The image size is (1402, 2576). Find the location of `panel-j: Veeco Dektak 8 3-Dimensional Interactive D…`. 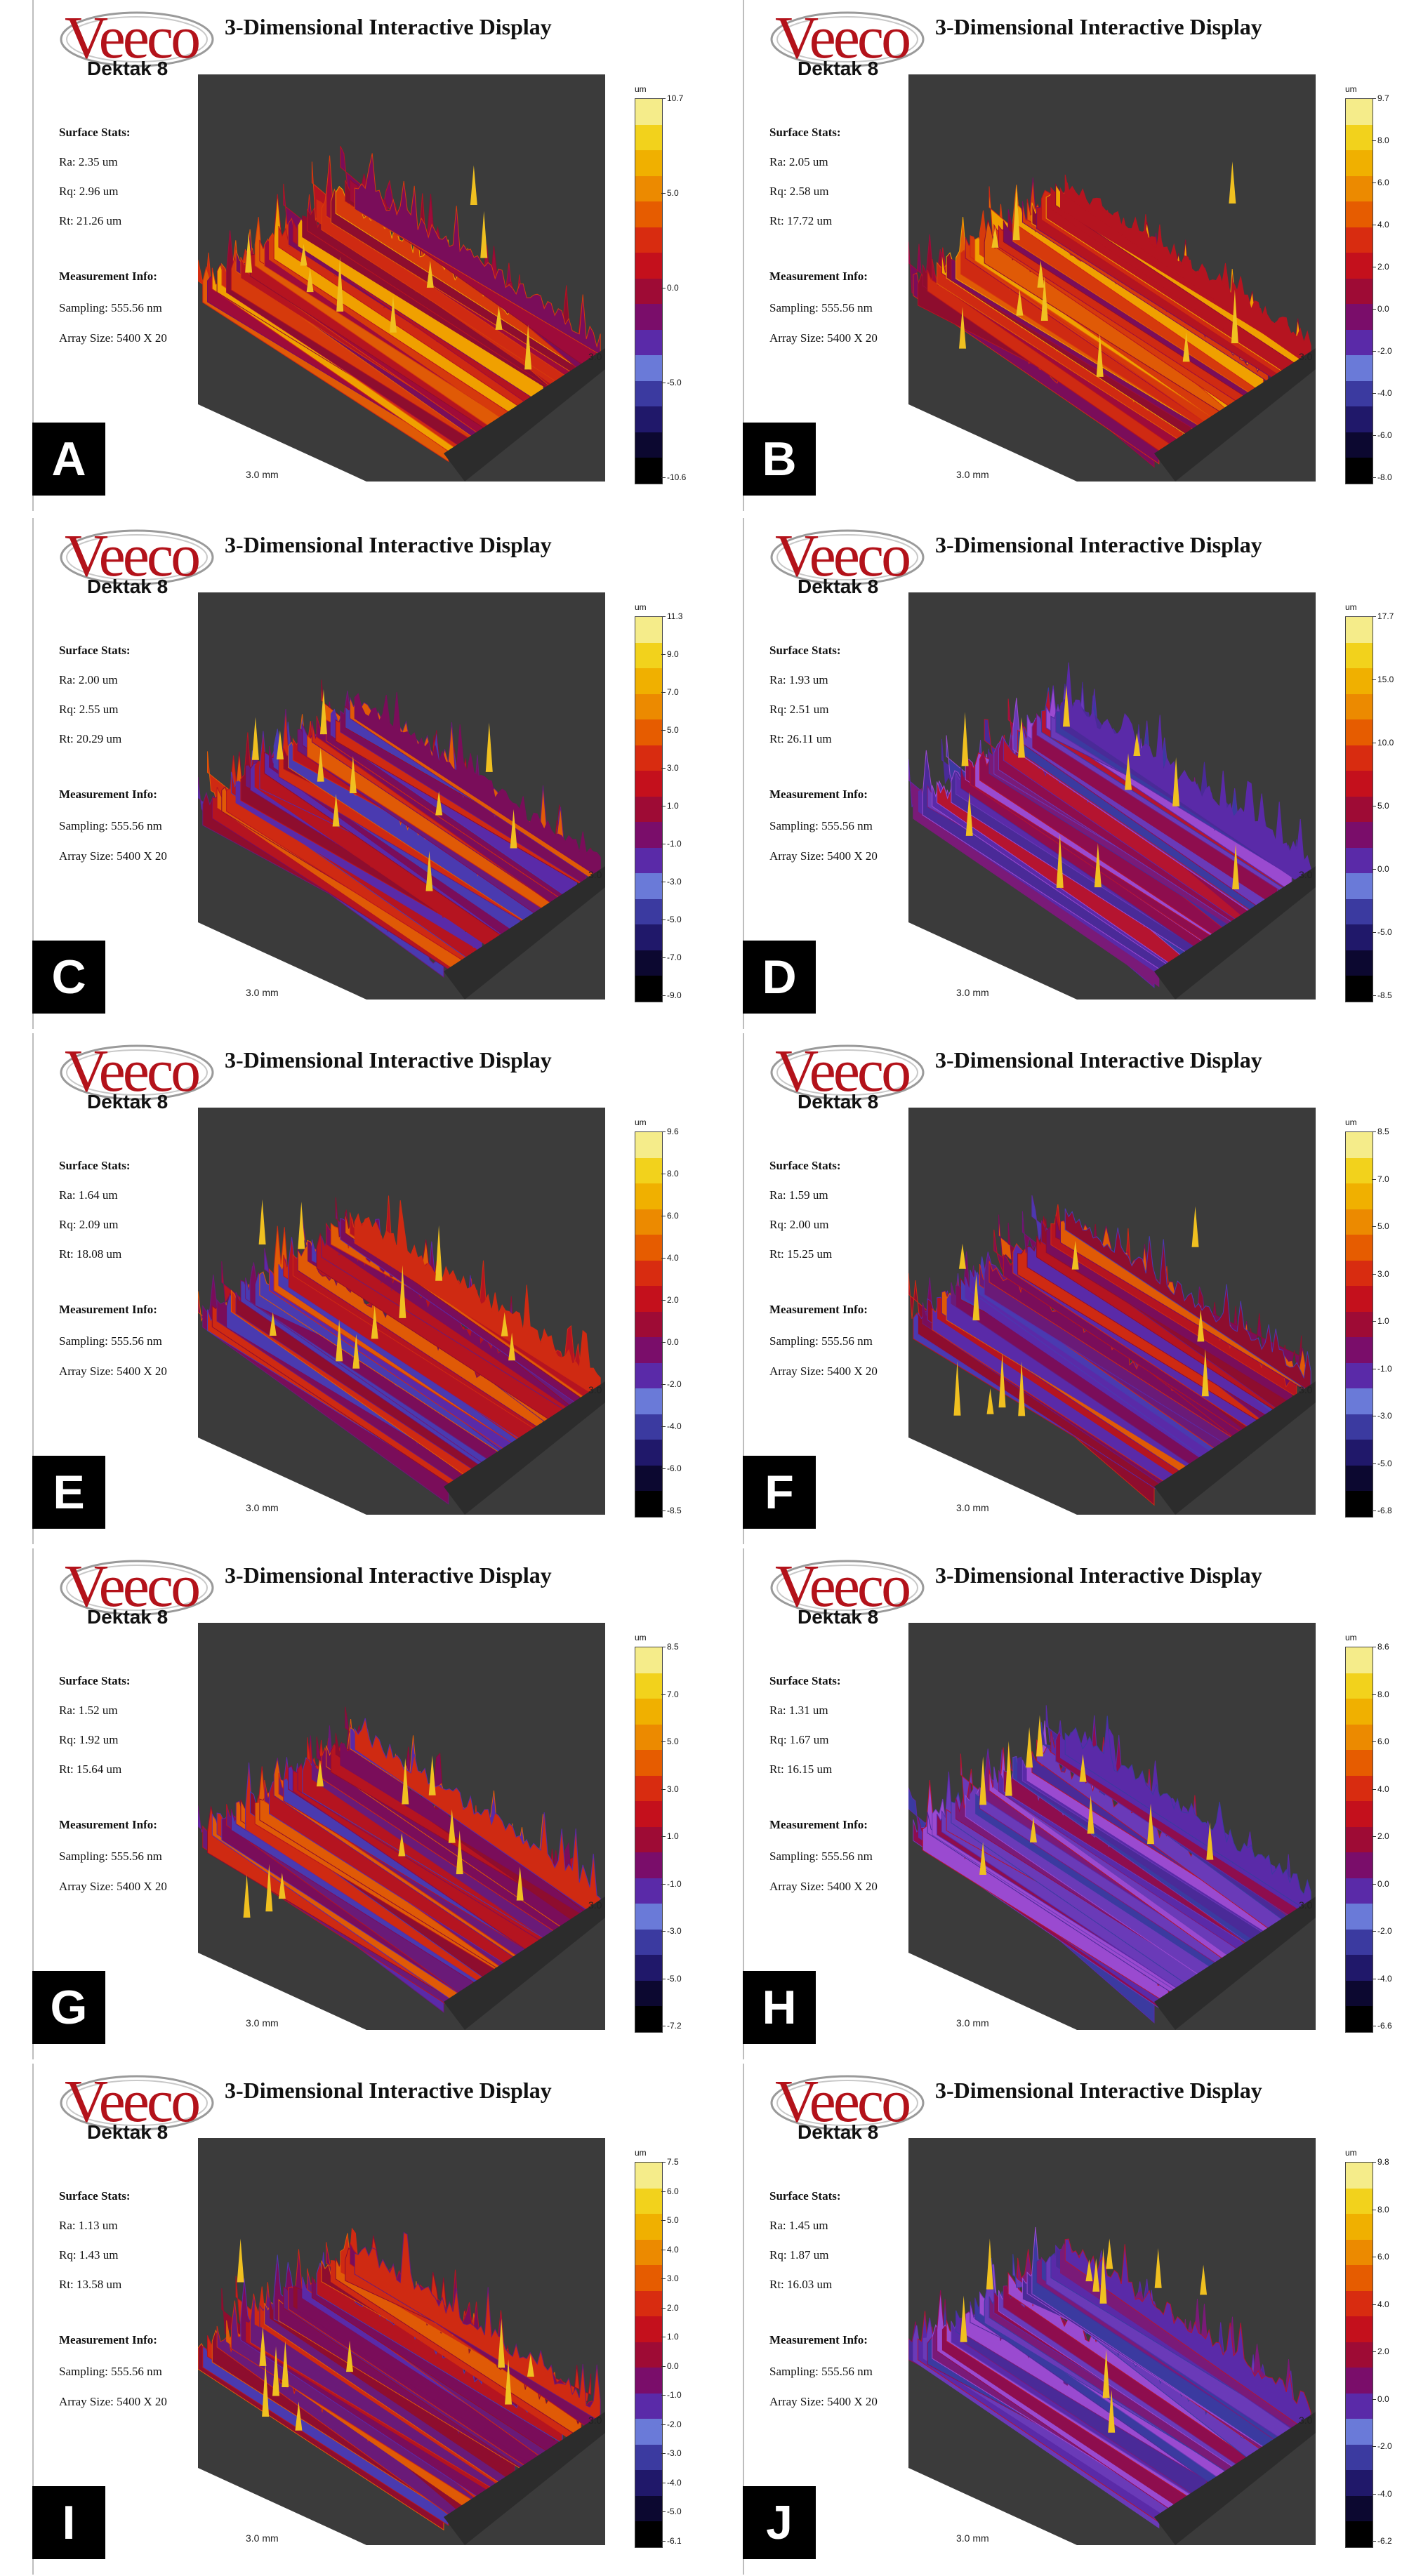

panel-j: Veeco Dektak 8 3-Dimensional Interactive D… is located at coordinates (1056, 2320).